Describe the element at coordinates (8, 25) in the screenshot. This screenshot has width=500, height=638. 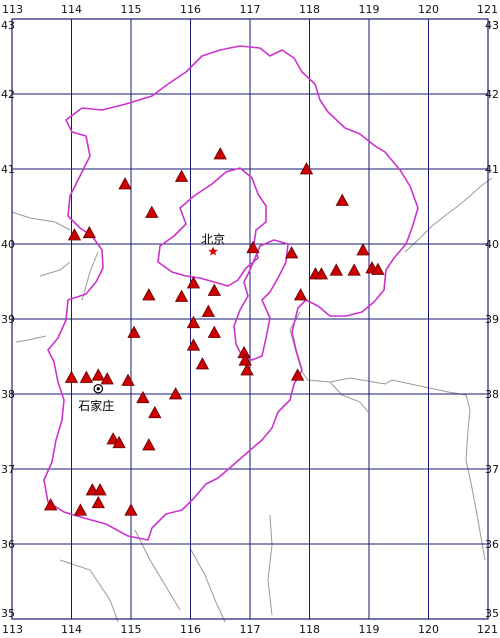
I see `lat-tick-label-left: 43` at that location.